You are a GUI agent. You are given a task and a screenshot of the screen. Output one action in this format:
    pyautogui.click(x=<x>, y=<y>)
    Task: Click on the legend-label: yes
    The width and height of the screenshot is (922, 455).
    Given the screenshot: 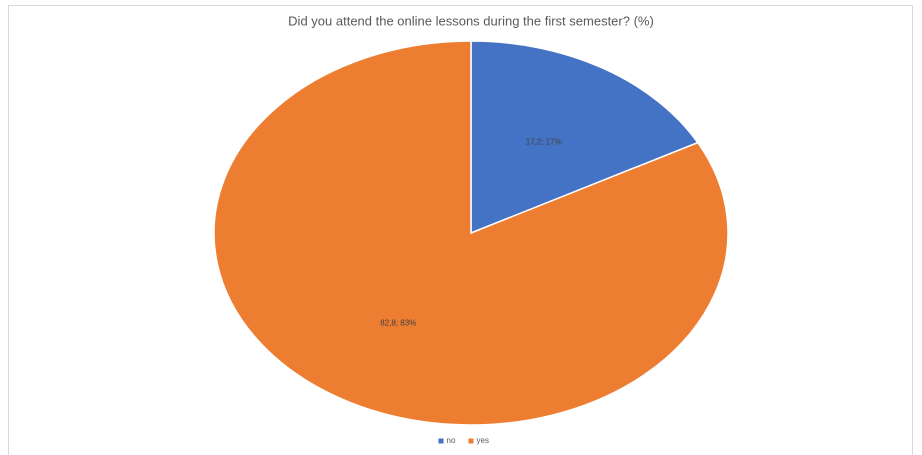 What is the action you would take?
    pyautogui.click(x=483, y=440)
    